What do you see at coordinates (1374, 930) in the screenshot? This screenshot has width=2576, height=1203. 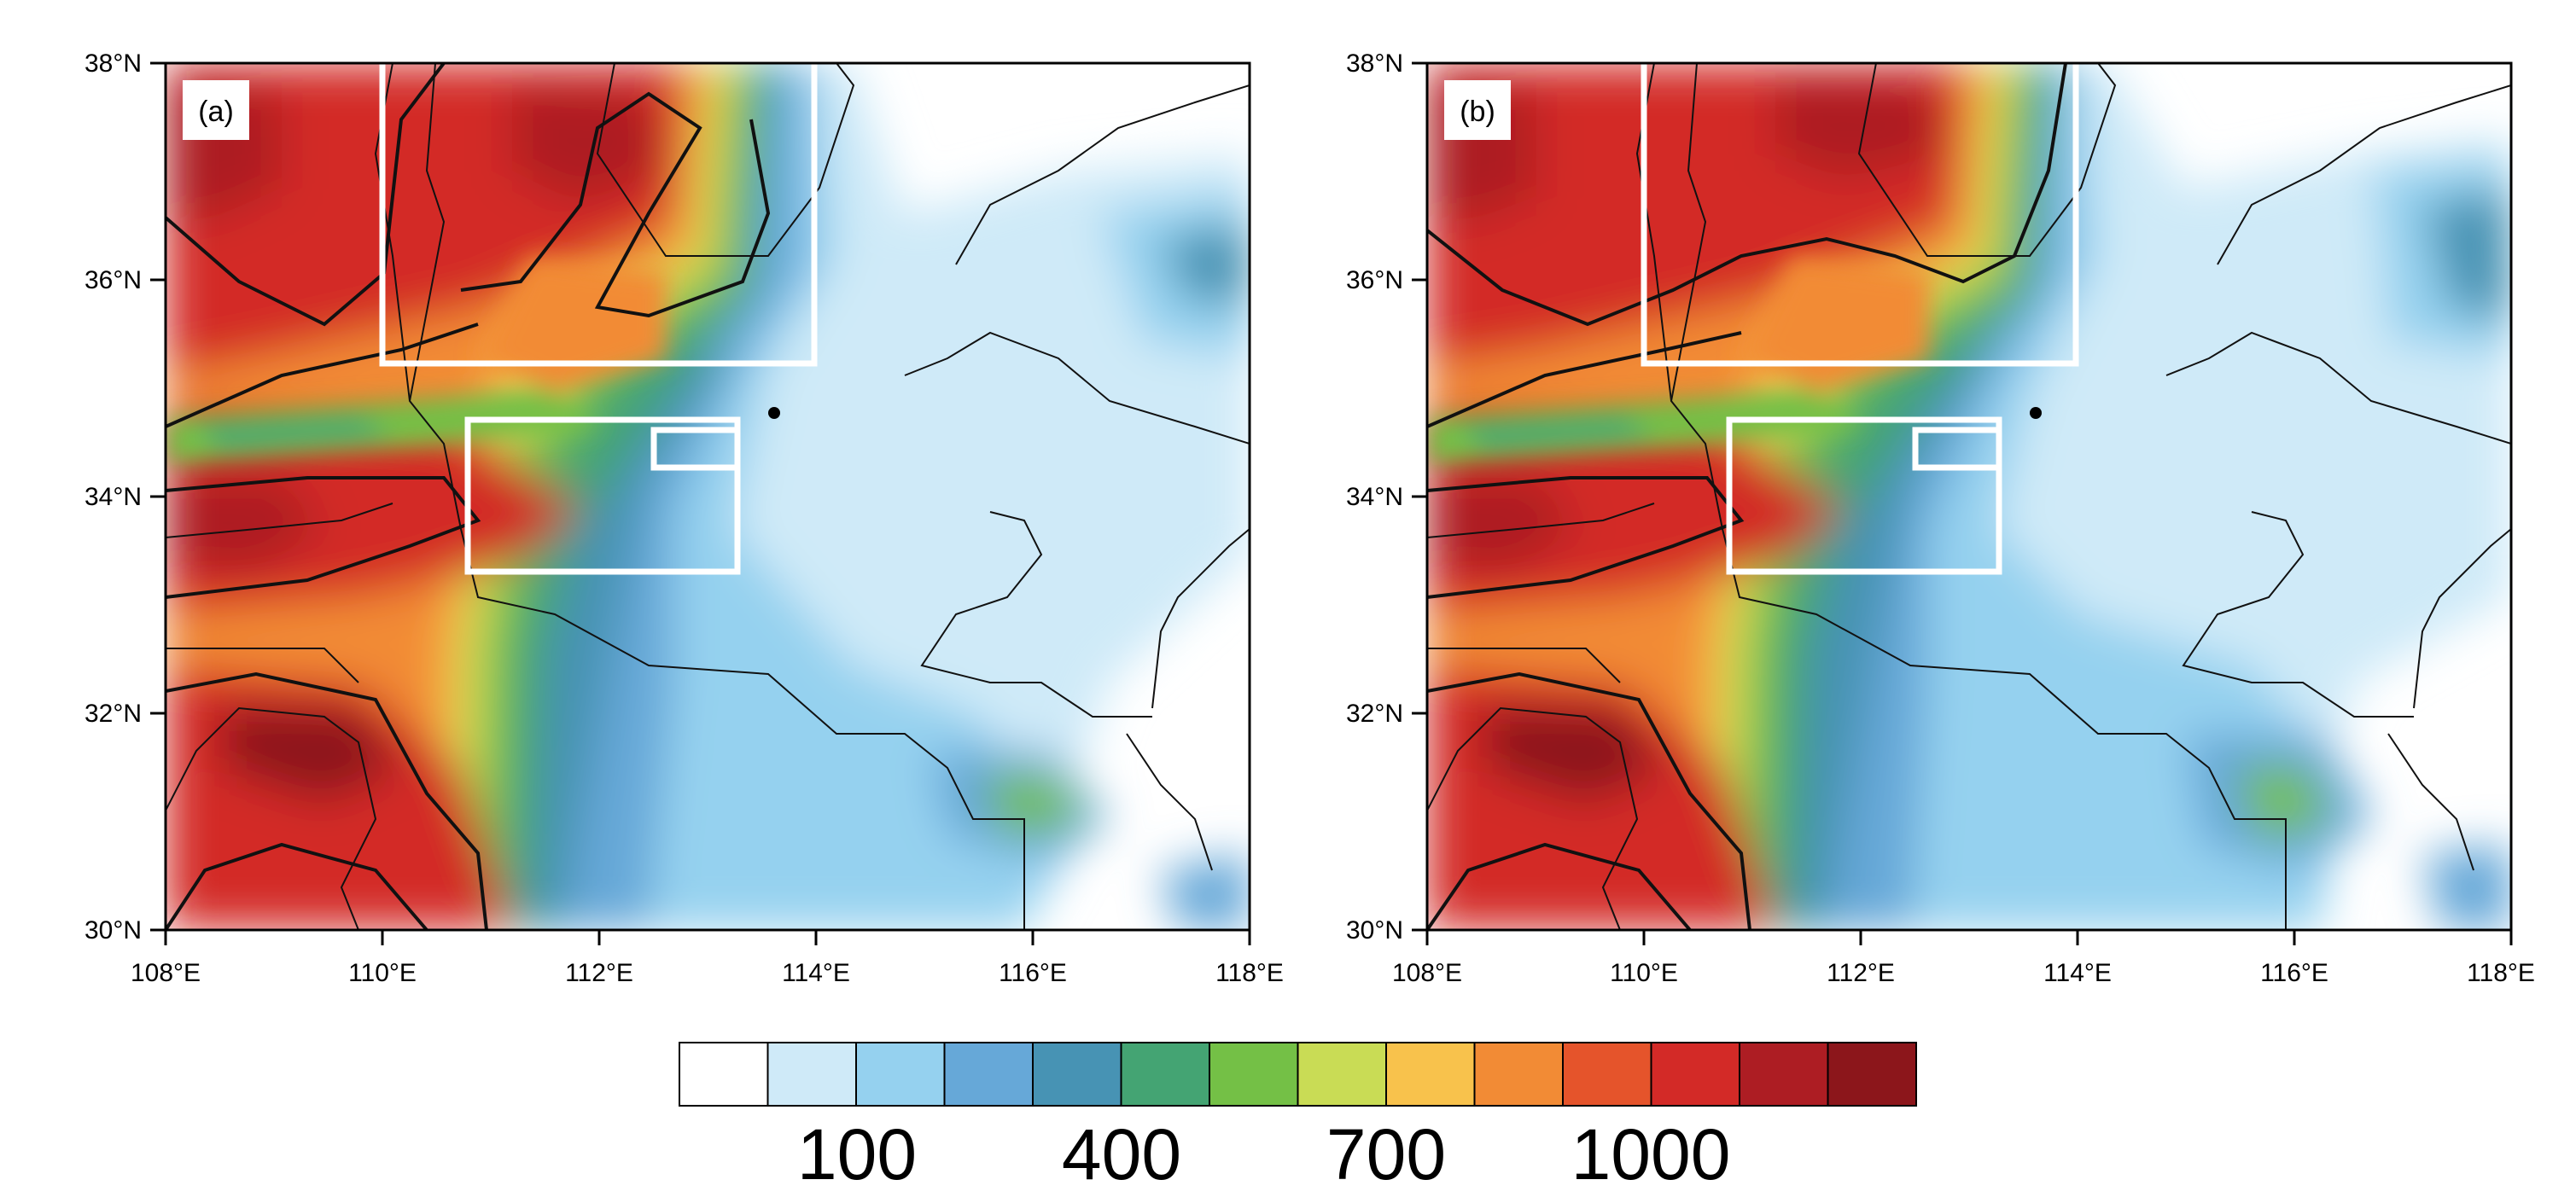 I see `lat-tick-30-b: 30°N` at bounding box center [1374, 930].